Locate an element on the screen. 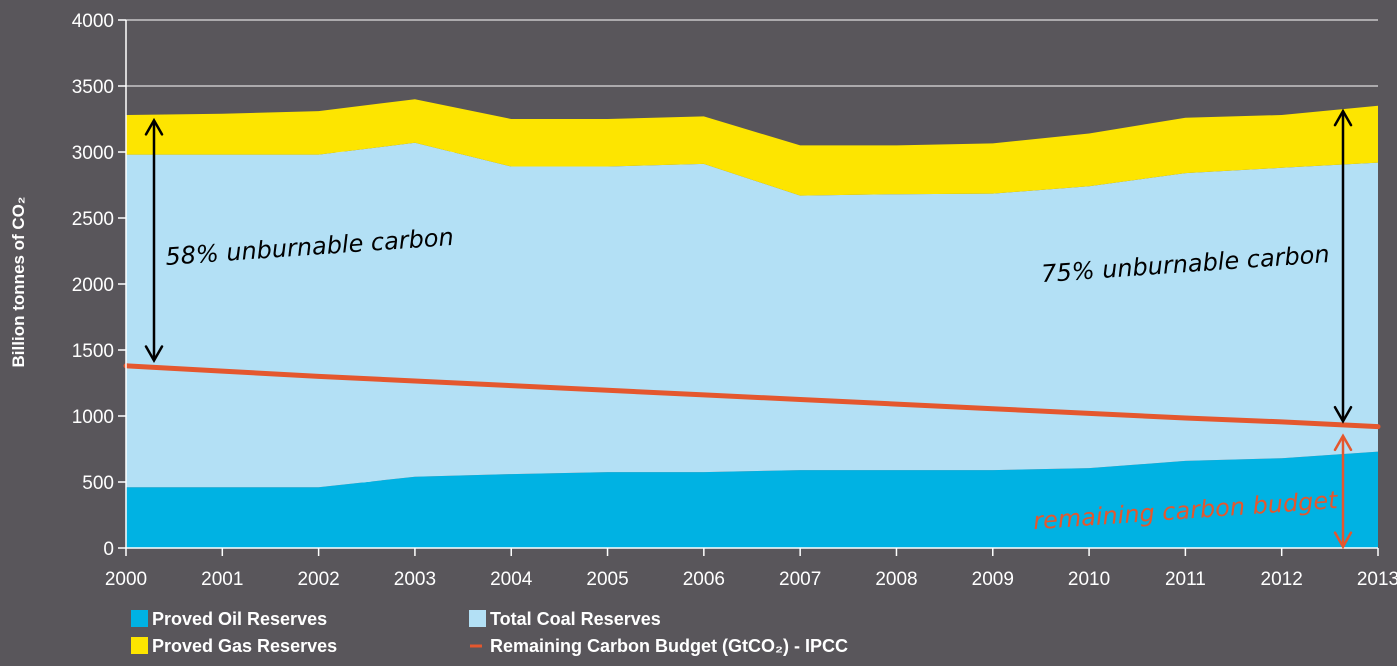  x-tick-2010: 2010 is located at coordinates (1089, 579).